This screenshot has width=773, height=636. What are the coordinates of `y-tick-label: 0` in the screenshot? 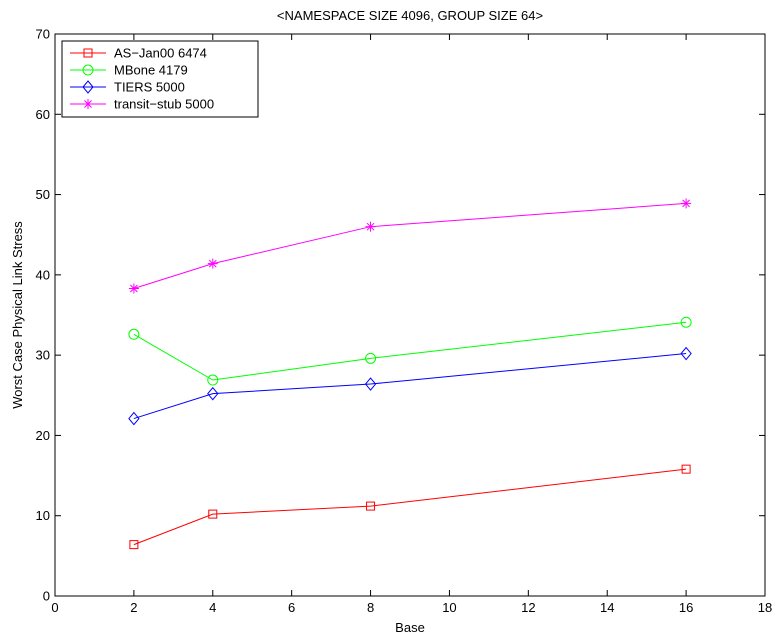 It's located at (46, 596).